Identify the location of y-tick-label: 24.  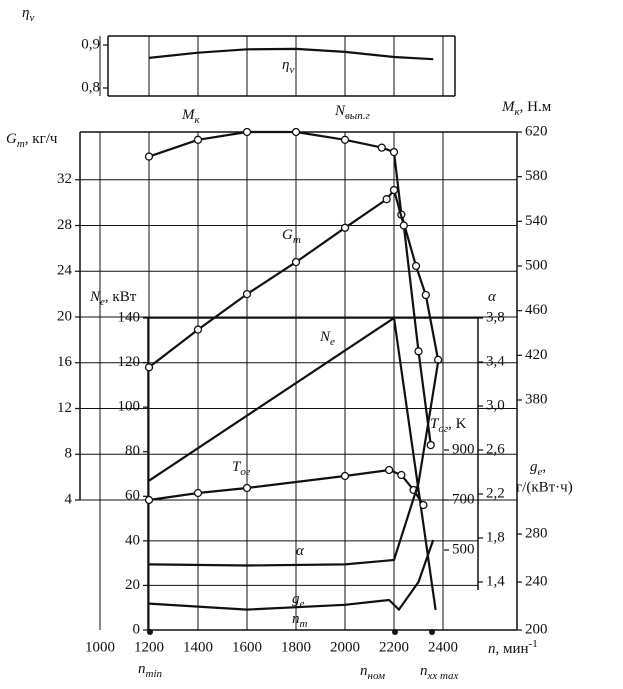
(65, 271).